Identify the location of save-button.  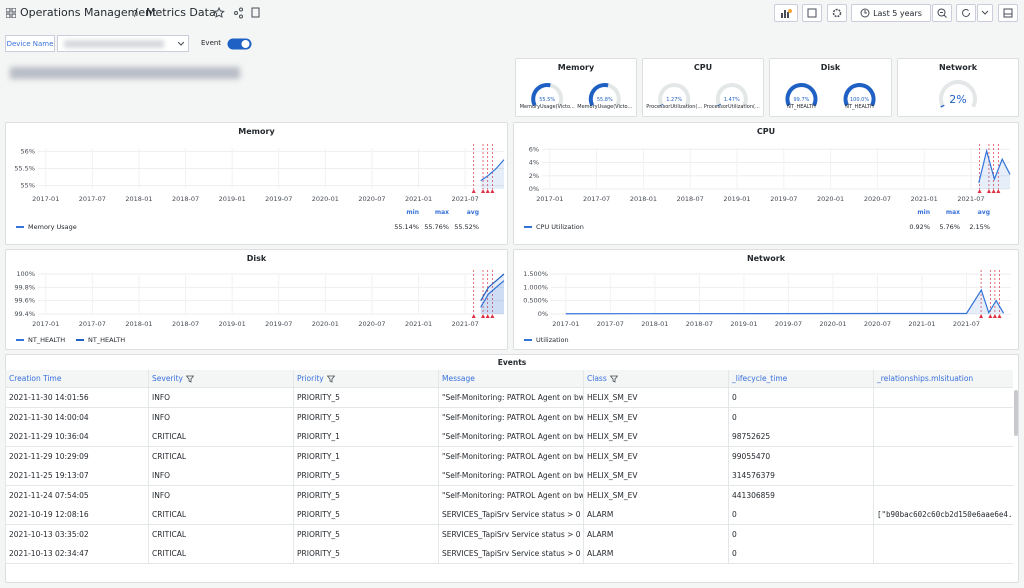
(812, 13).